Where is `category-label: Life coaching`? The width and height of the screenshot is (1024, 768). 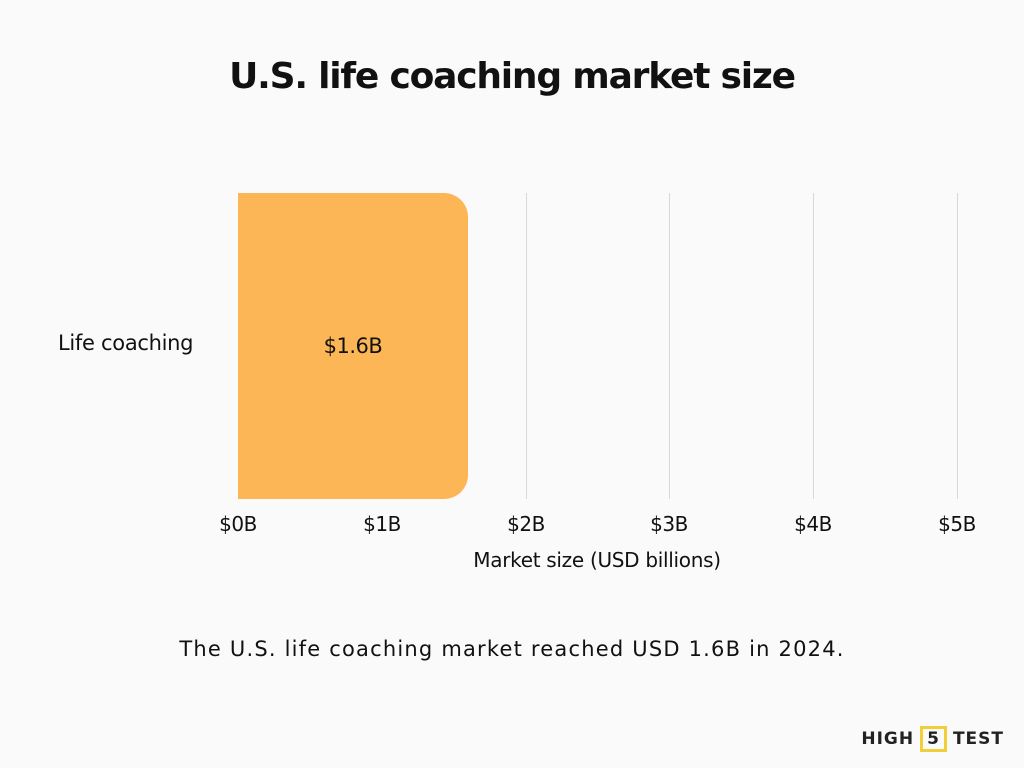 category-label: Life coaching is located at coordinates (126, 343).